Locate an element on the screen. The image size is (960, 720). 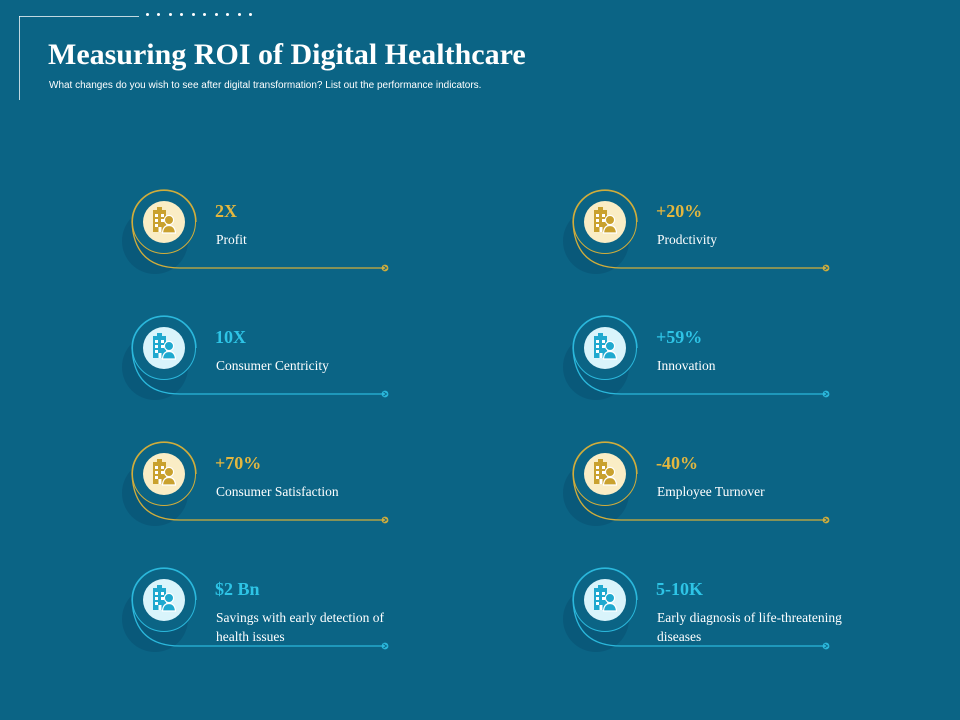
metric-label: Consumer Satisfaction is located at coordinates (277, 491).